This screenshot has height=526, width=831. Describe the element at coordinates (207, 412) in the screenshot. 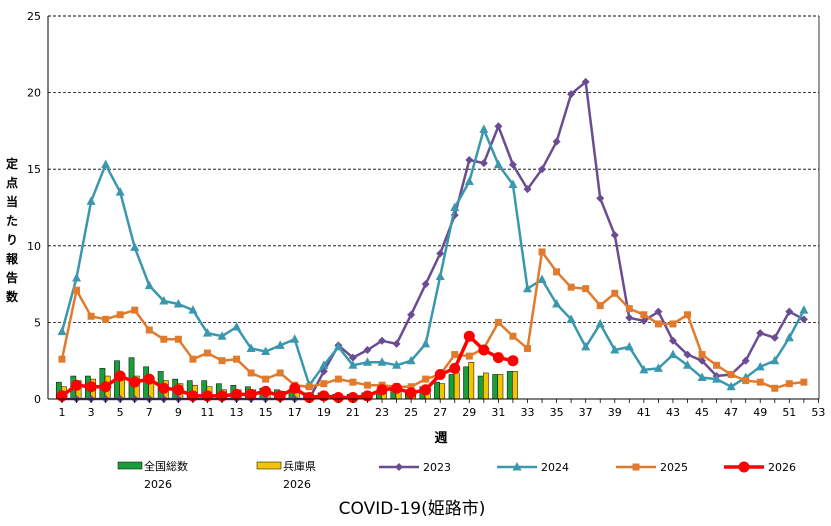

I see `x-tick-label: 11` at that location.